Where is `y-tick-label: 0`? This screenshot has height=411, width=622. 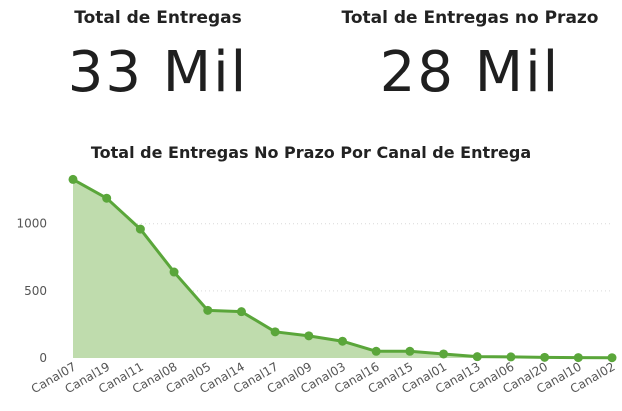 y-tick-label: 0 is located at coordinates (43, 358).